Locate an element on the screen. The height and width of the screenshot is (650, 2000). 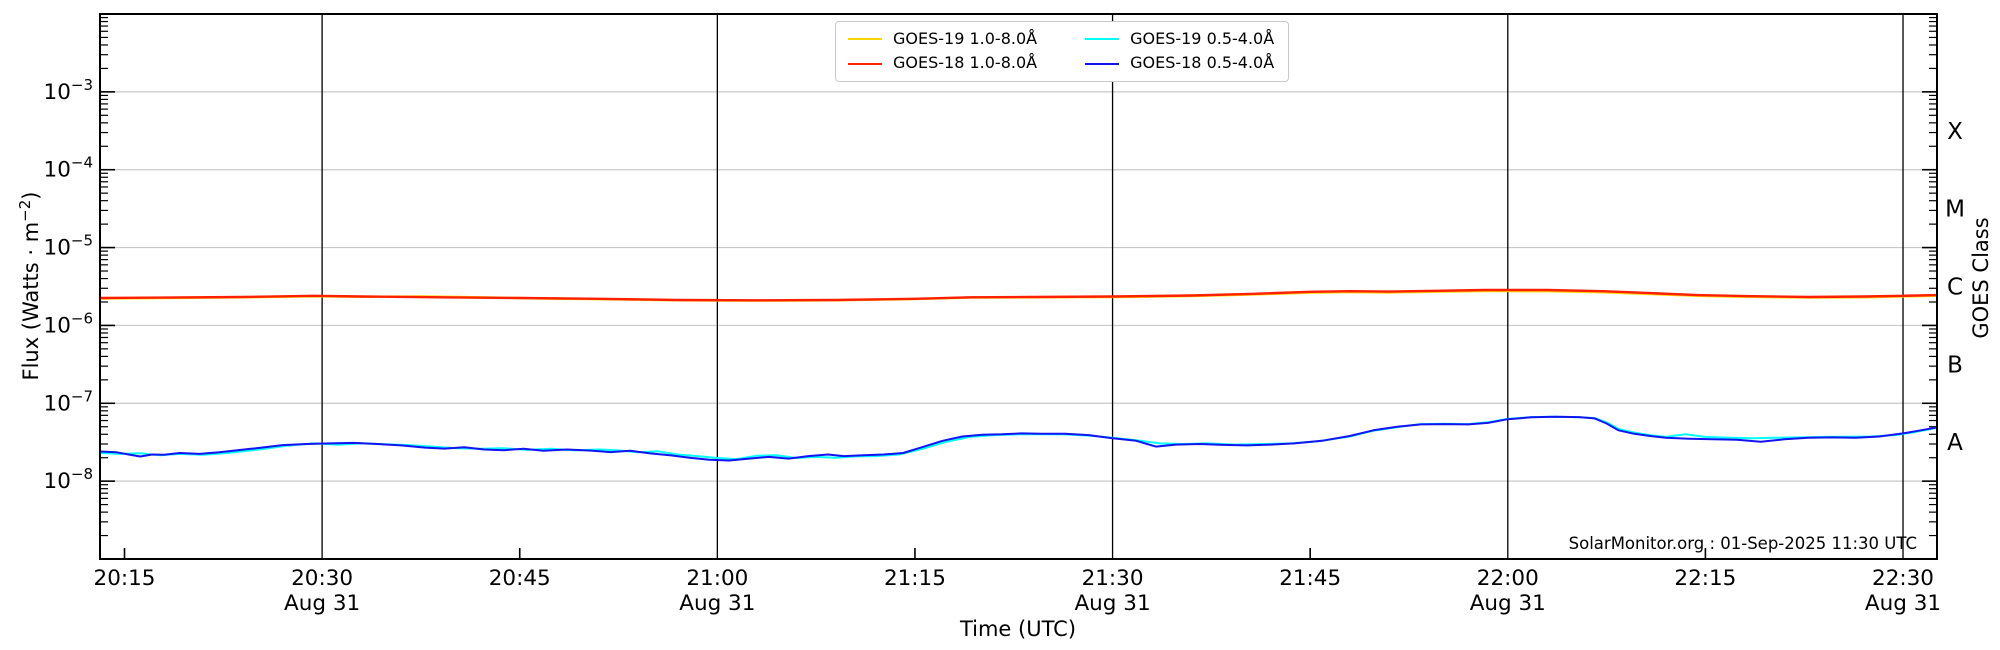
right-axis-title: GOES Class is located at coordinates (1981, 277).